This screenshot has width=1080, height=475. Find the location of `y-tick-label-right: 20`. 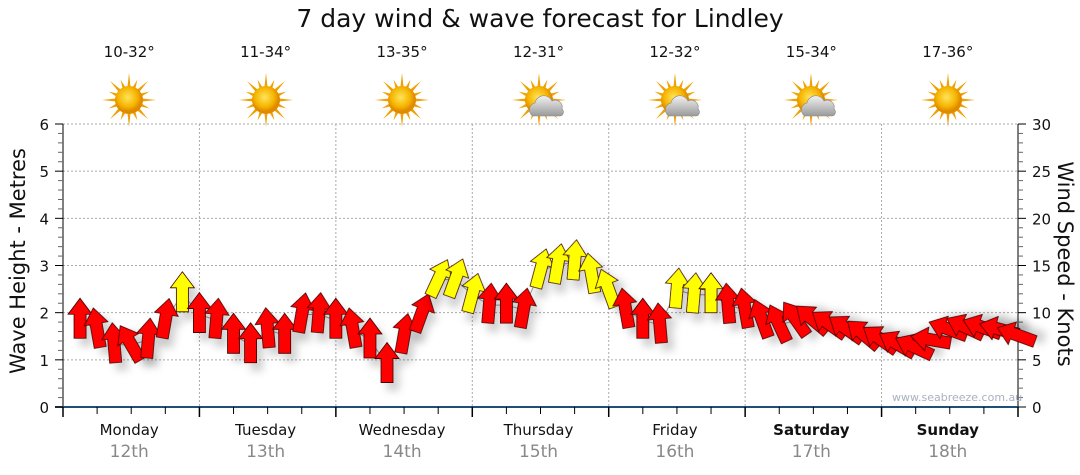

y-tick-label-right: 20 is located at coordinates (1041, 219).